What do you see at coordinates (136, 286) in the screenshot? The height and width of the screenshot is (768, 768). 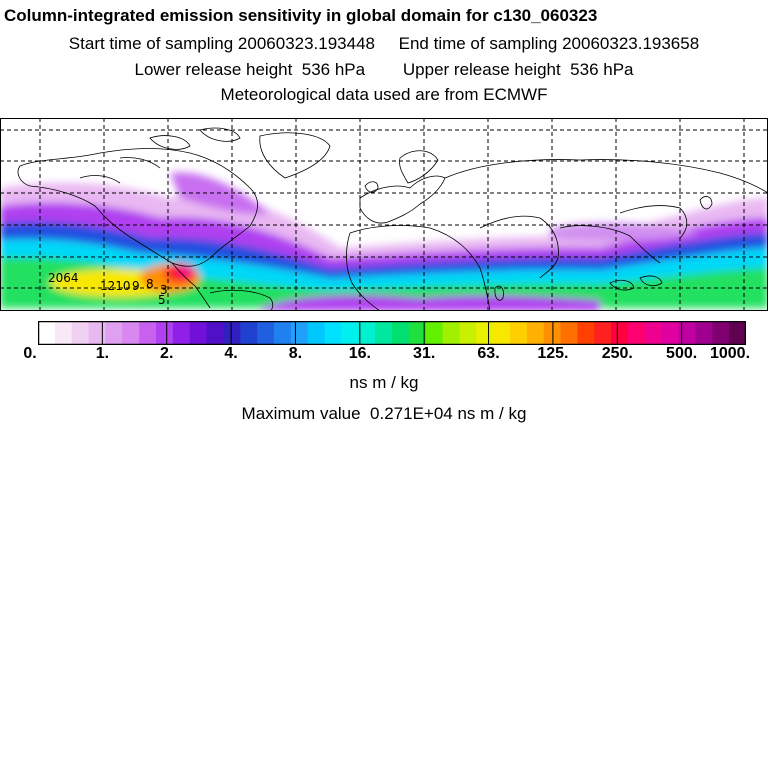 I see `map-label: 9` at bounding box center [136, 286].